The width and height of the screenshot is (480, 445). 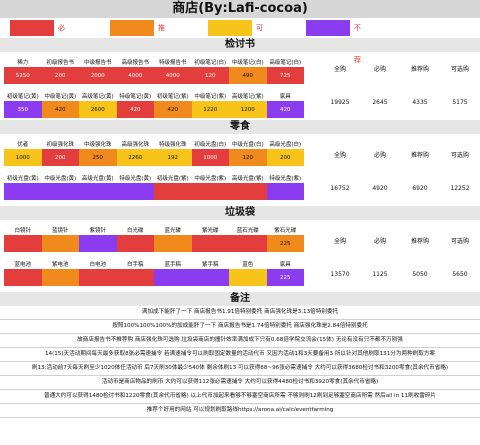 I want to click on cell-label: 初级报告书, so click(x=60, y=61).